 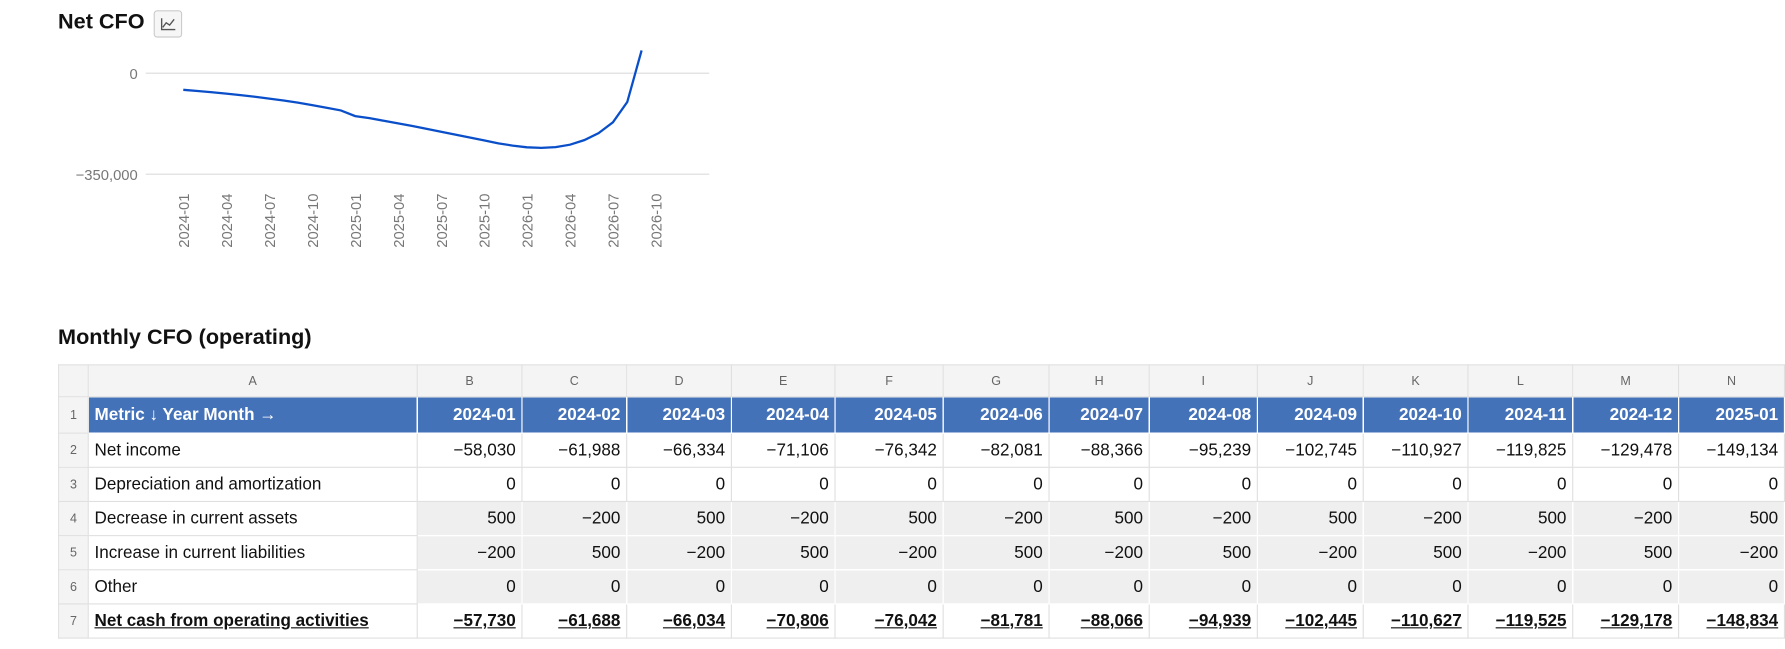 I want to click on column-letter: H, so click(x=1099, y=381).